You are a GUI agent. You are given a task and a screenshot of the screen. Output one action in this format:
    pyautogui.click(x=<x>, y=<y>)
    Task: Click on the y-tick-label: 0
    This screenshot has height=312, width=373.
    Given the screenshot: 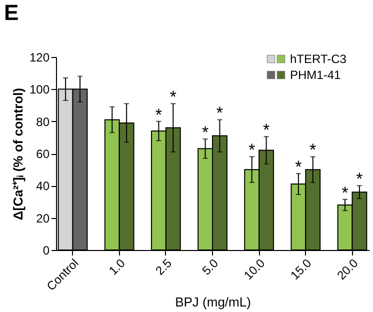 What is the action you would take?
    pyautogui.click(x=46, y=251)
    